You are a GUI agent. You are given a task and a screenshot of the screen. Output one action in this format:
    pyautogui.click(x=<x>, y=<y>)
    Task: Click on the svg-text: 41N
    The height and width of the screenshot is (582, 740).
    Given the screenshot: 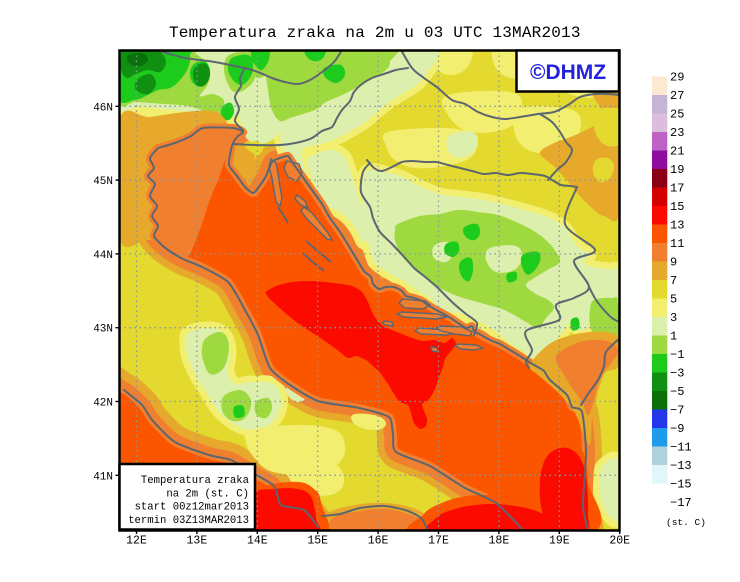 What is the action you would take?
    pyautogui.click(x=103, y=477)
    